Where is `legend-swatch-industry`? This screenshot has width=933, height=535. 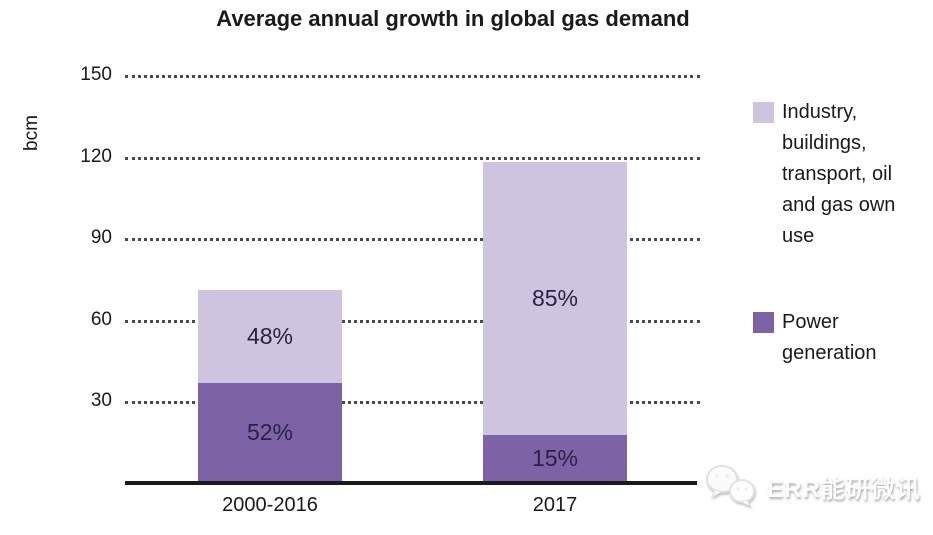
legend-swatch-industry is located at coordinates (763, 112).